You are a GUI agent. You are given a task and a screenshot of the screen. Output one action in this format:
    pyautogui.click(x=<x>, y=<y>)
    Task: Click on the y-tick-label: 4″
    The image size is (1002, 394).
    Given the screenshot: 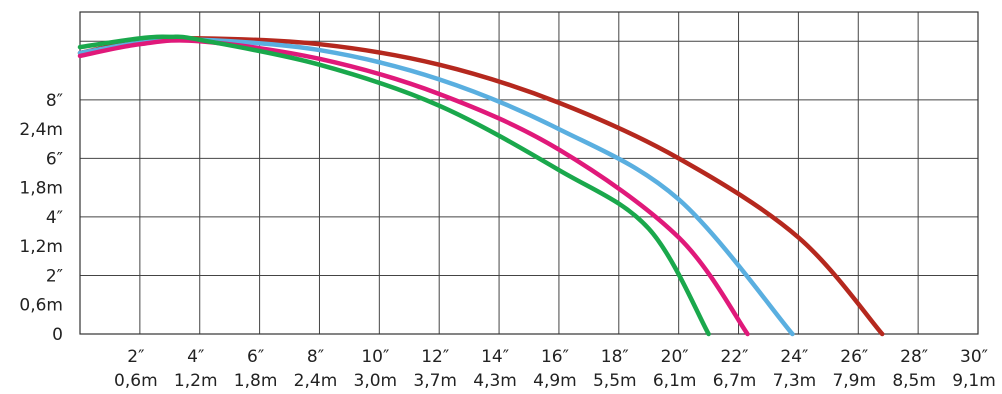 What is the action you would take?
    pyautogui.click(x=54, y=218)
    